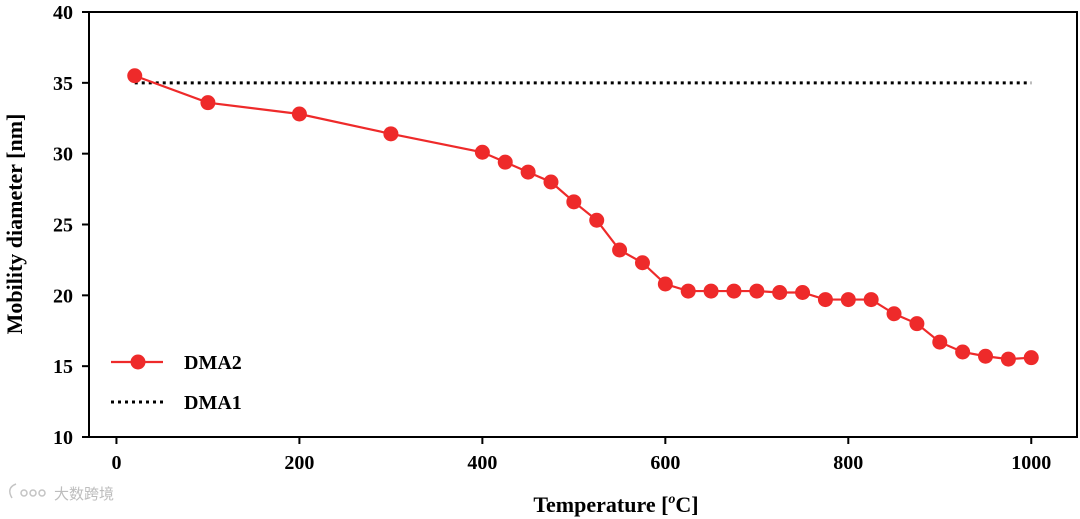 This screenshot has height=519, width=1080. I want to click on ellipsis-icon, so click(27, 491).